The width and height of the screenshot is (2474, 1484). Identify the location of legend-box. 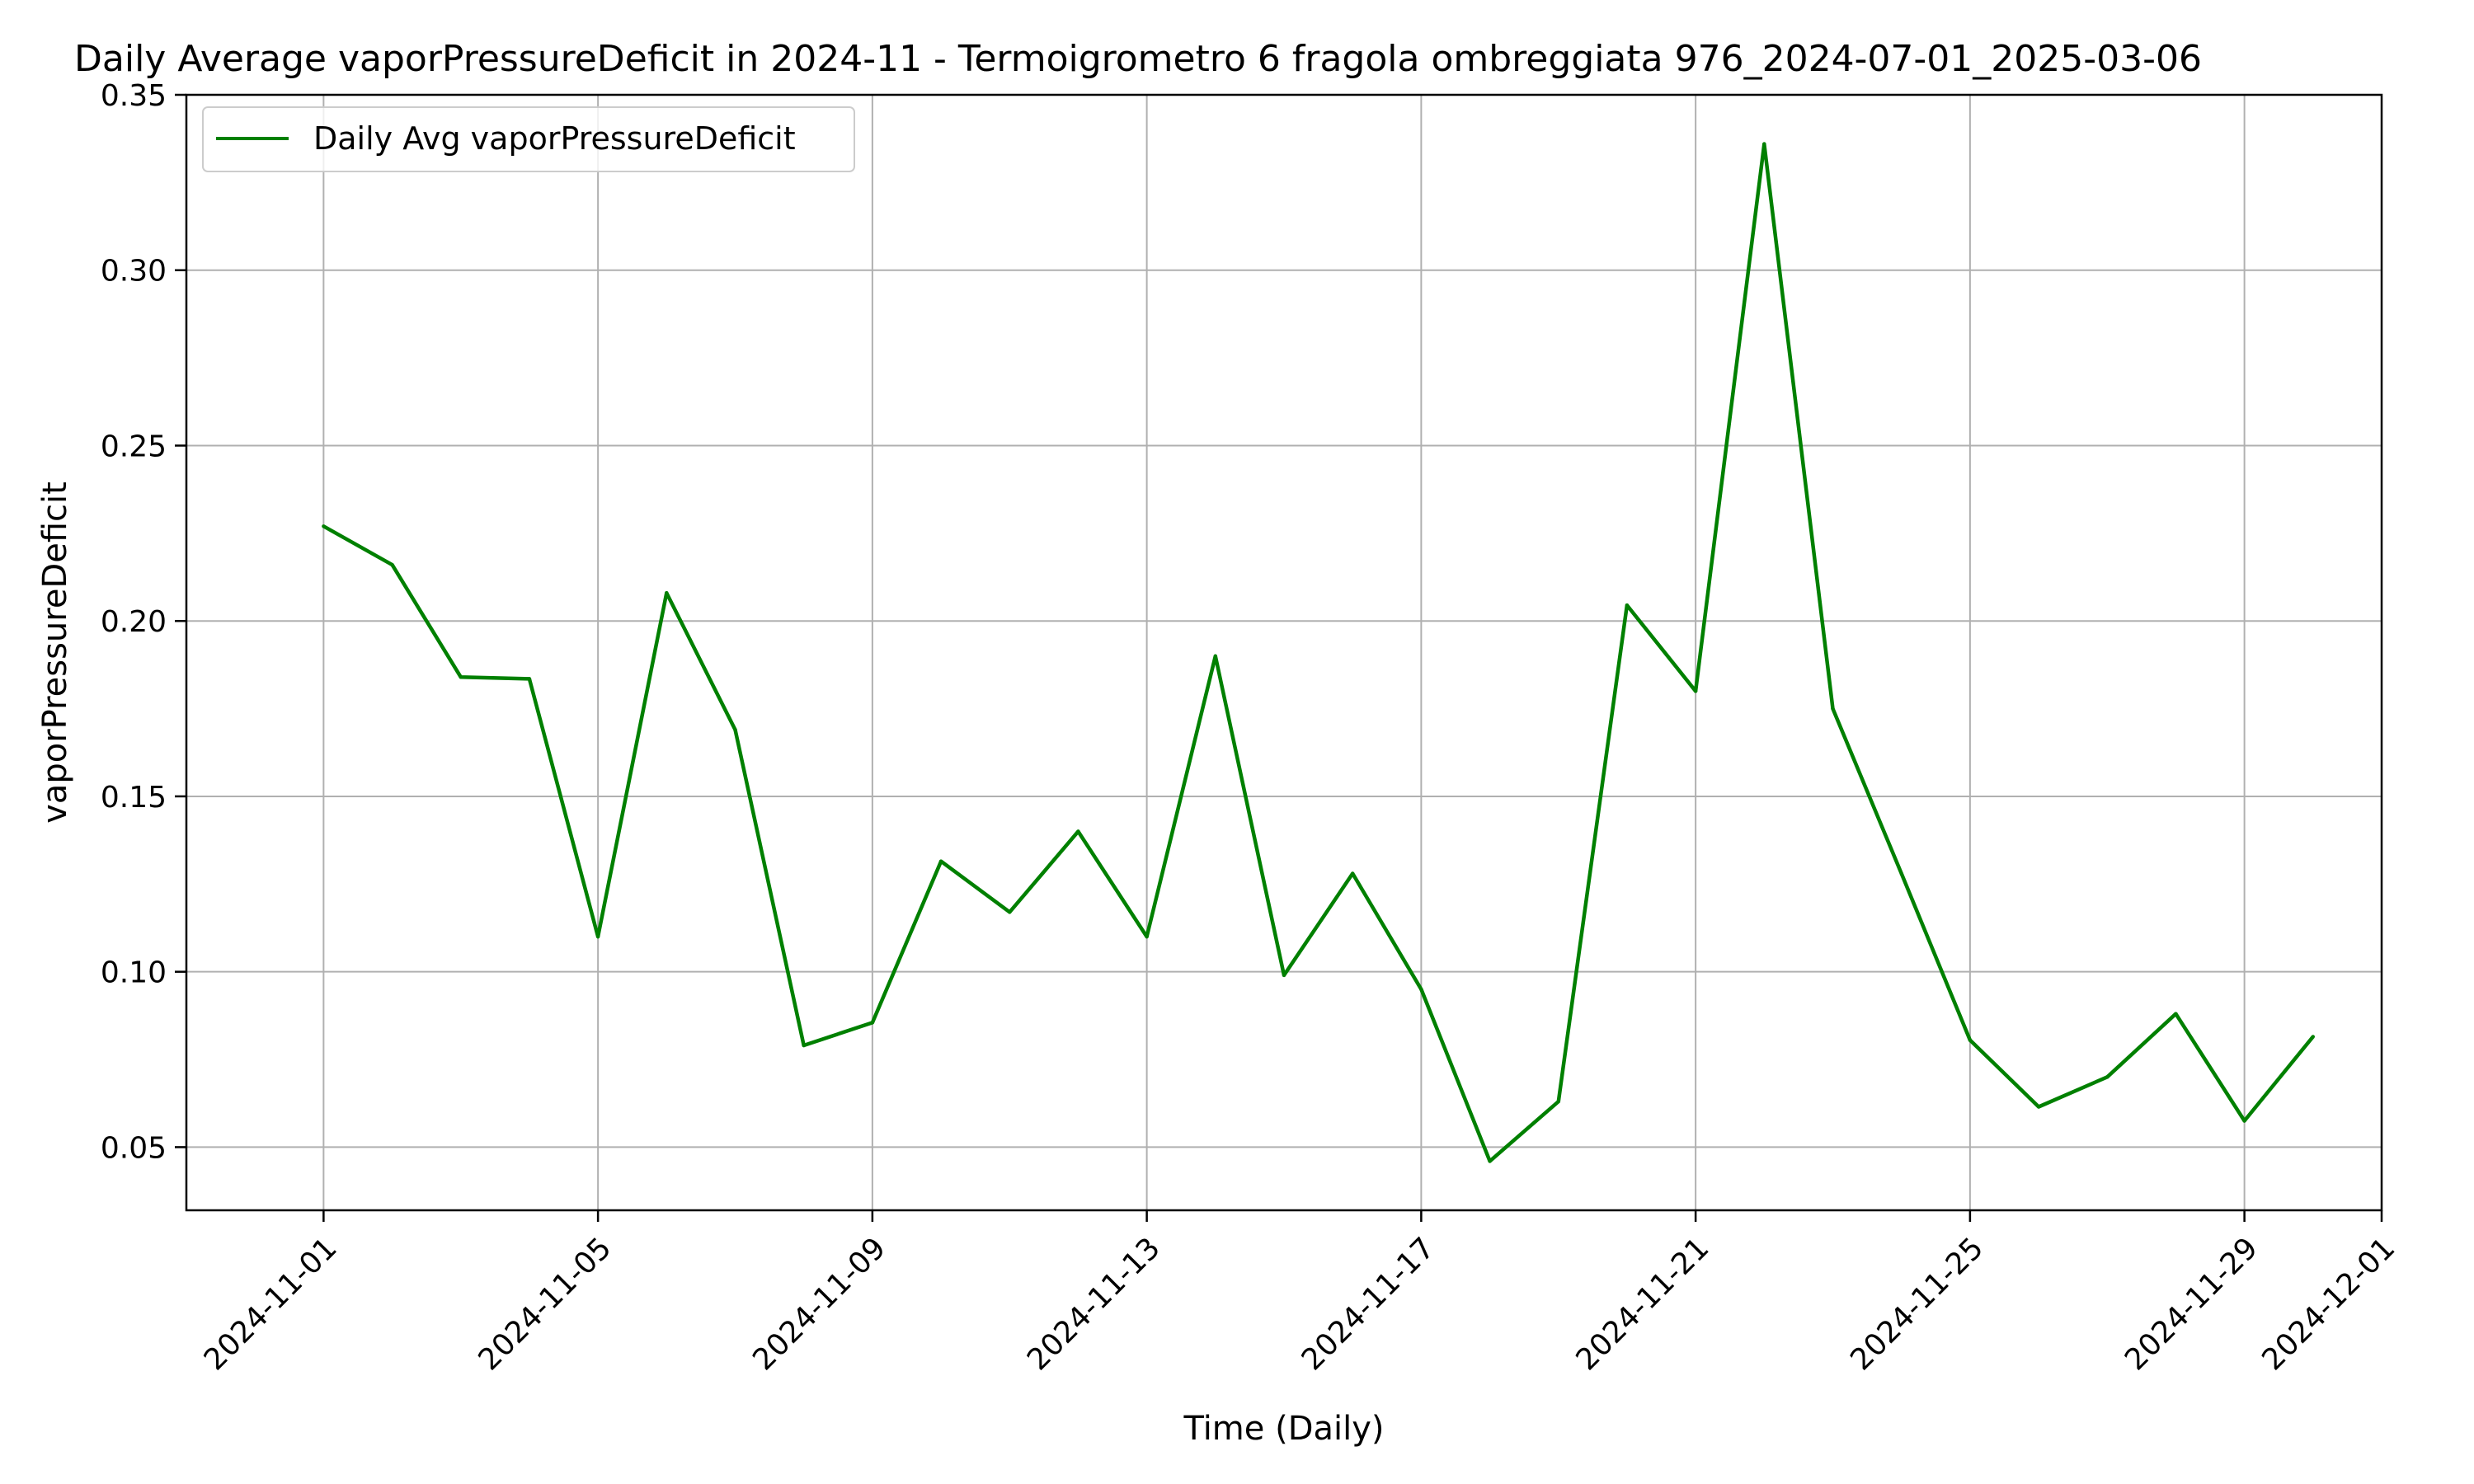
(528, 139).